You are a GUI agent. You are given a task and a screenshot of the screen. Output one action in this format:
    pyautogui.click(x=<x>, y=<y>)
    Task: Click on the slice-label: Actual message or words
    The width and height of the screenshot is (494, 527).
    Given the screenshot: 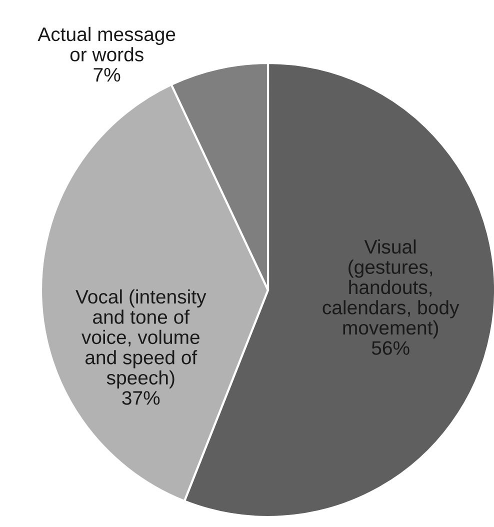 What is the action you would take?
    pyautogui.click(x=107, y=44)
    